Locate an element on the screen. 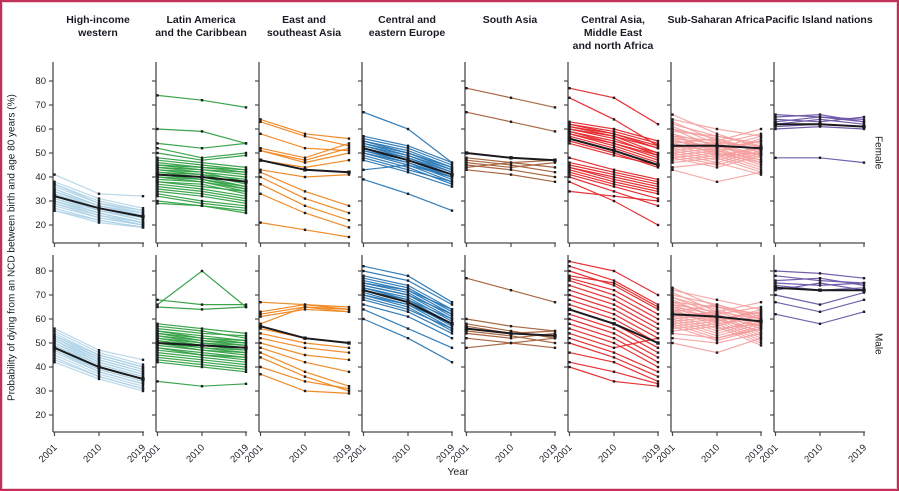 This screenshot has height=491, width=899. panel-female-pacific-island-nations is located at coordinates (818, 154).